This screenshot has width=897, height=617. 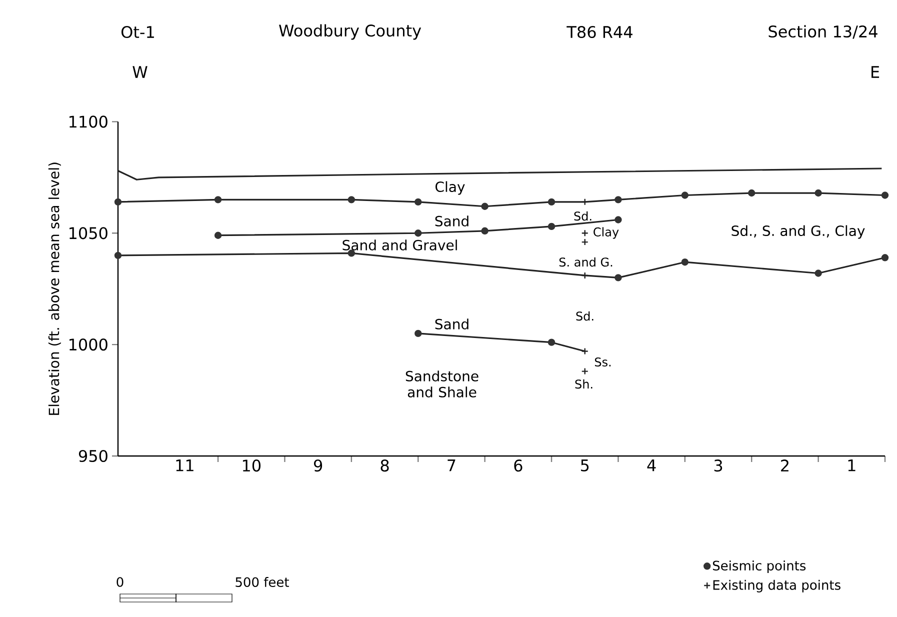 What do you see at coordinates (602, 362) in the screenshot?
I see `annotation: Ss.` at bounding box center [602, 362].